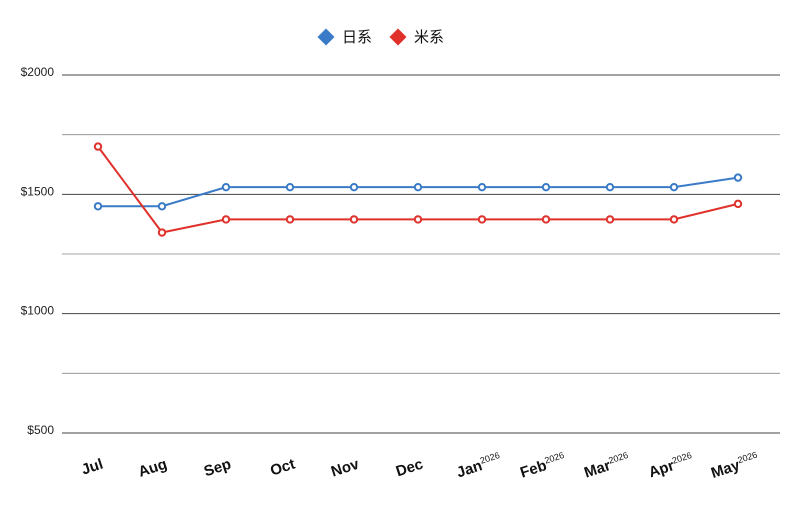 The height and width of the screenshot is (505, 800). Describe the element at coordinates (282, 468) in the screenshot. I see `x-tick-label: Oct` at that location.